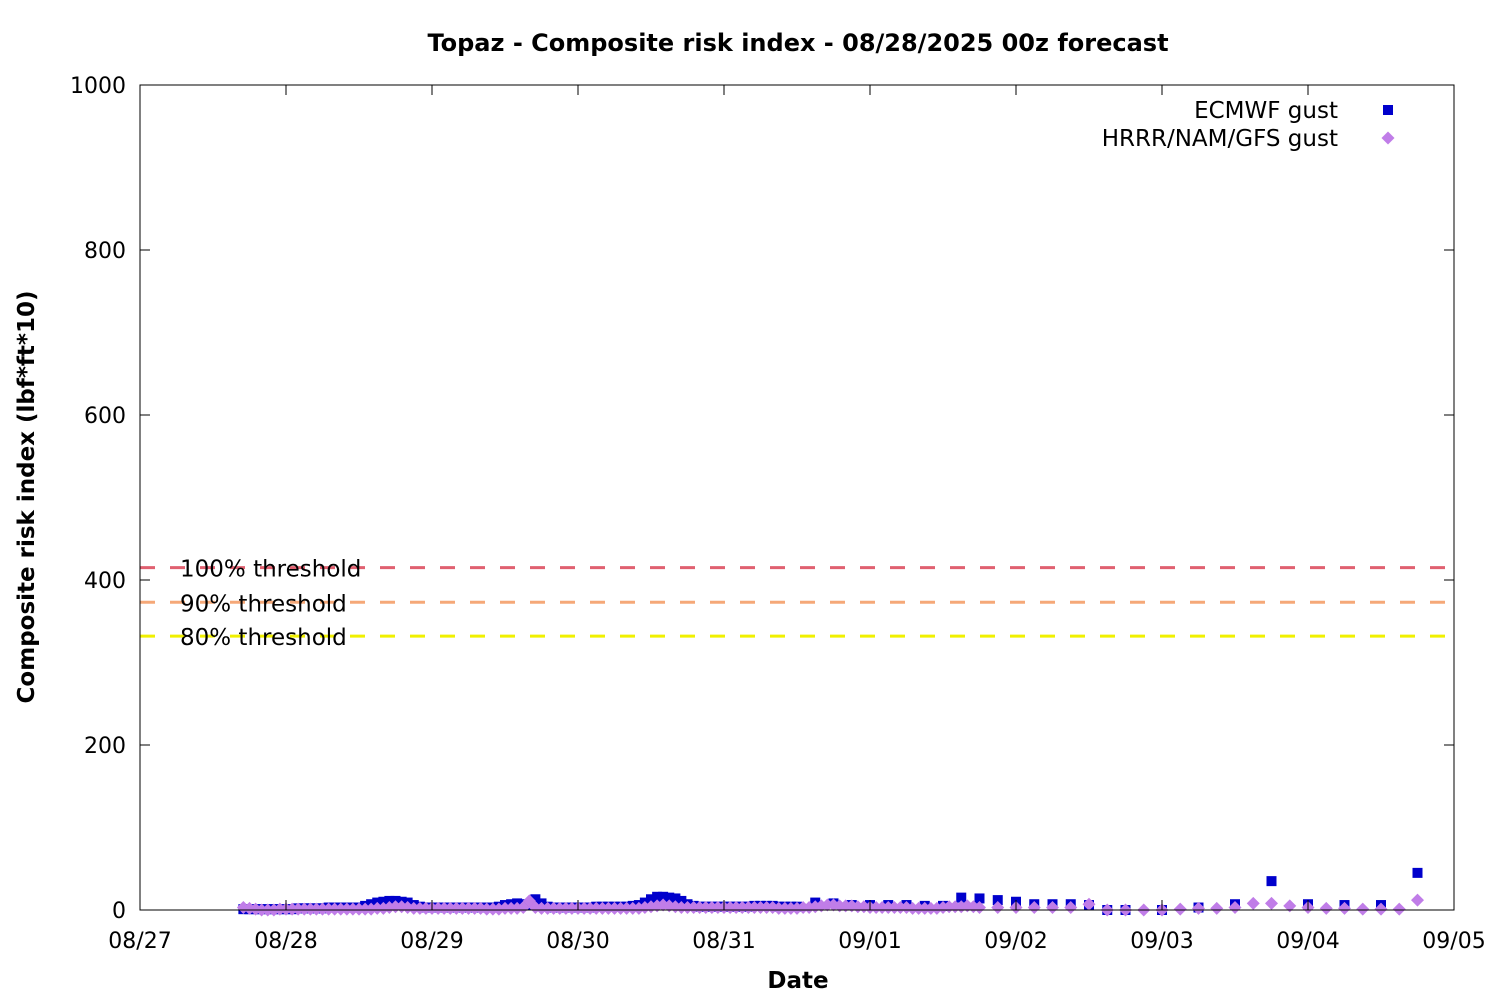 The image size is (1500, 1000). I want to click on x-tick-label: 09/03, so click(1161, 941).